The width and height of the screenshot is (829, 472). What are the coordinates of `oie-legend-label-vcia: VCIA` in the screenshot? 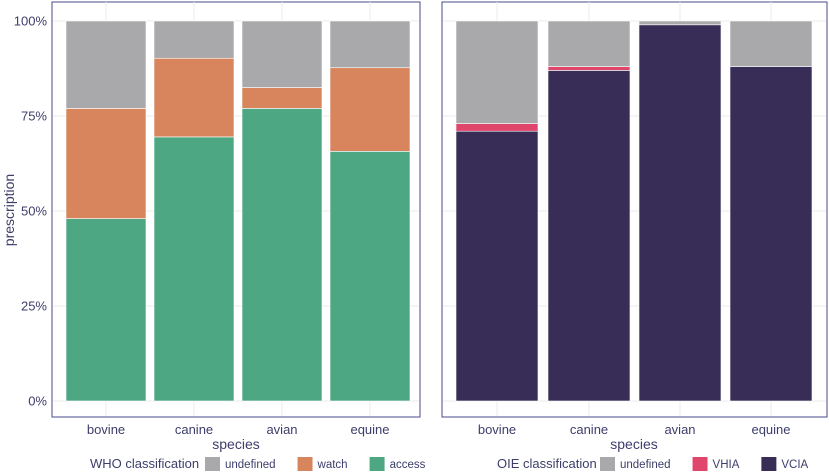 It's located at (794, 465).